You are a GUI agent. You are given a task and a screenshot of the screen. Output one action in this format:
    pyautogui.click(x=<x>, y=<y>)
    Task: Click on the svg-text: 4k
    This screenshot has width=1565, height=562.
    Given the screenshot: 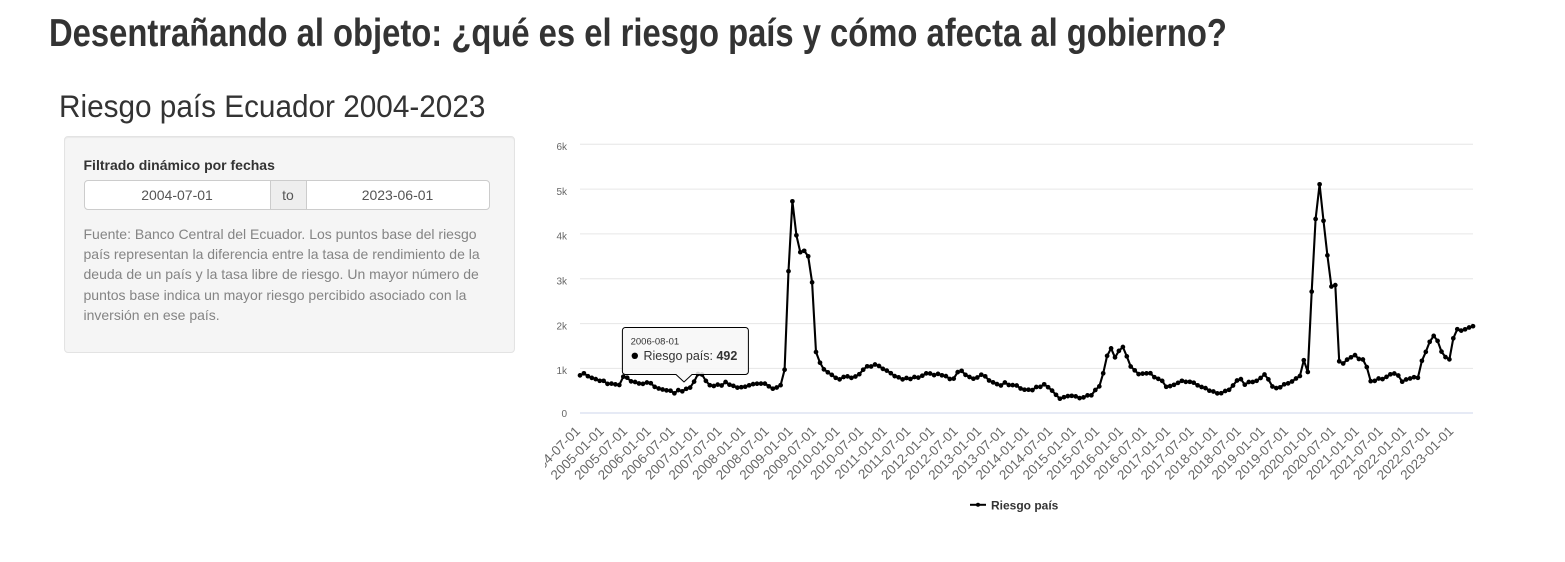 What is the action you would take?
    pyautogui.click(x=562, y=237)
    